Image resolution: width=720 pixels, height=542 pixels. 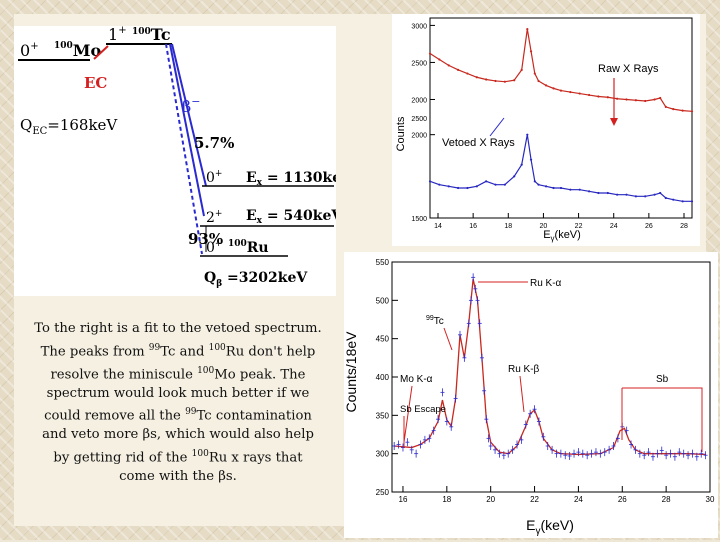 I want to click on y-tick-label: 1500, so click(x=419, y=219).